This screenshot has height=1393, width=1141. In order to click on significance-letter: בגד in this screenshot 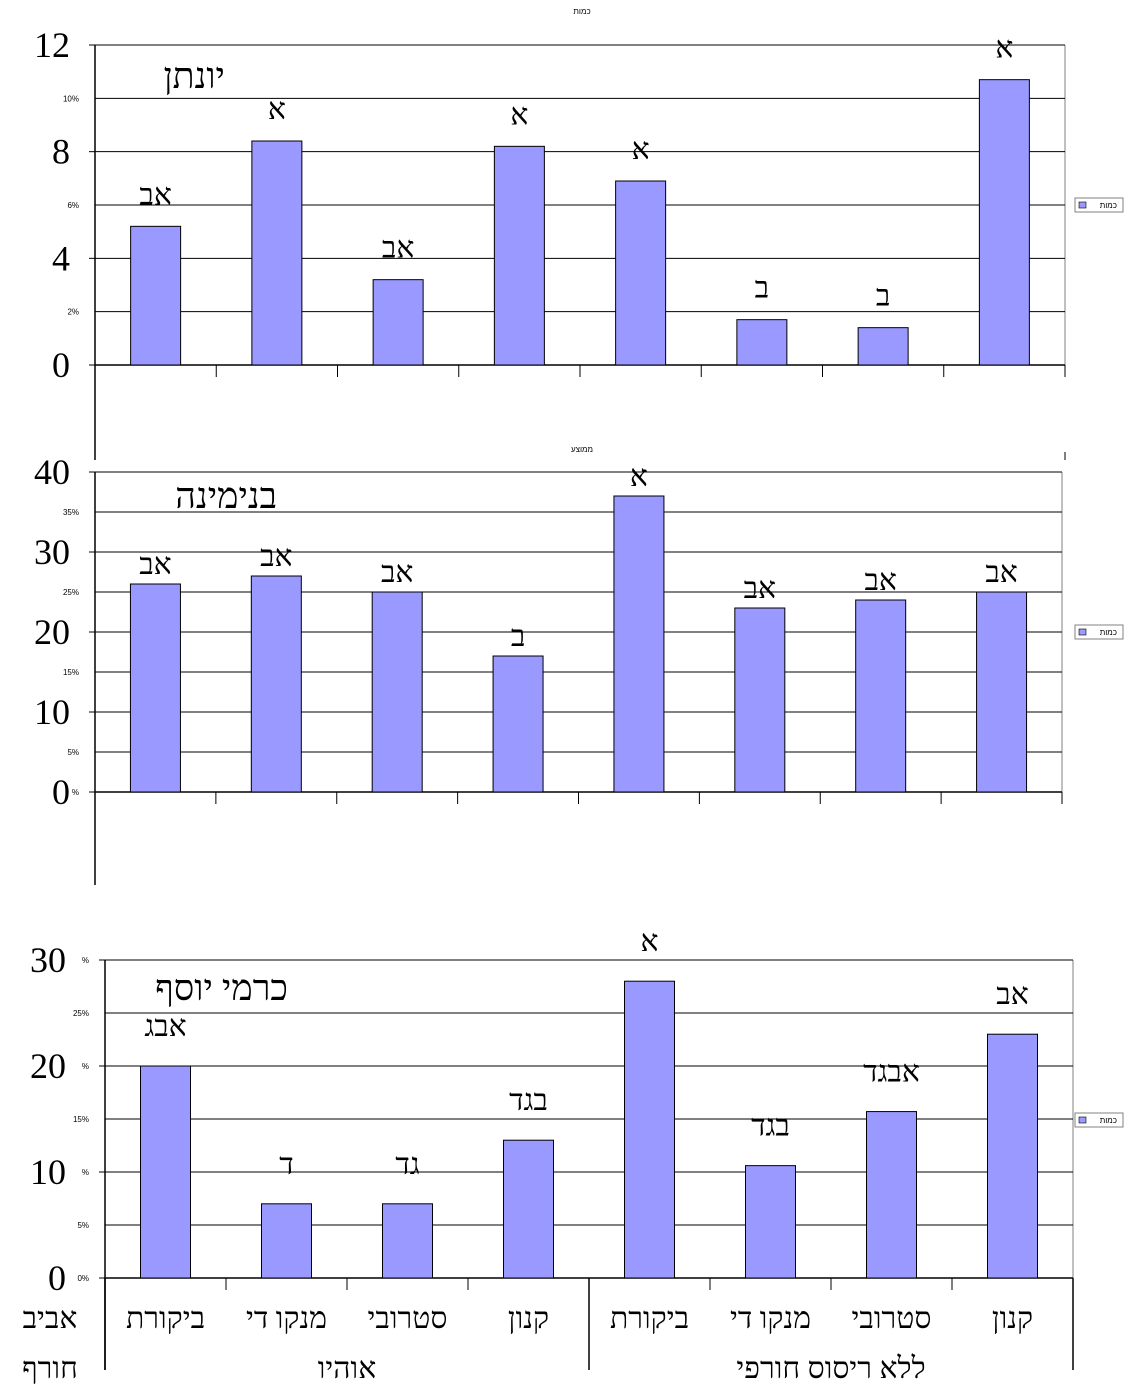, I will do `click(770, 1126)`.